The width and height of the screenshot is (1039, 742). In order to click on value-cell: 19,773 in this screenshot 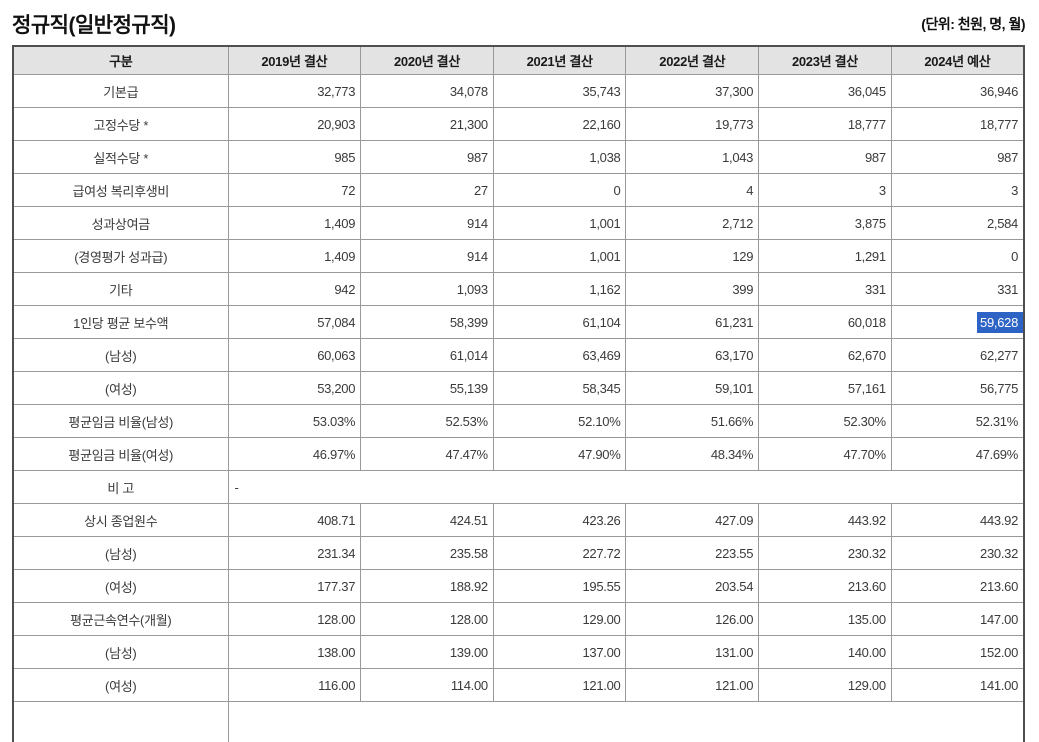, I will do `click(692, 124)`.